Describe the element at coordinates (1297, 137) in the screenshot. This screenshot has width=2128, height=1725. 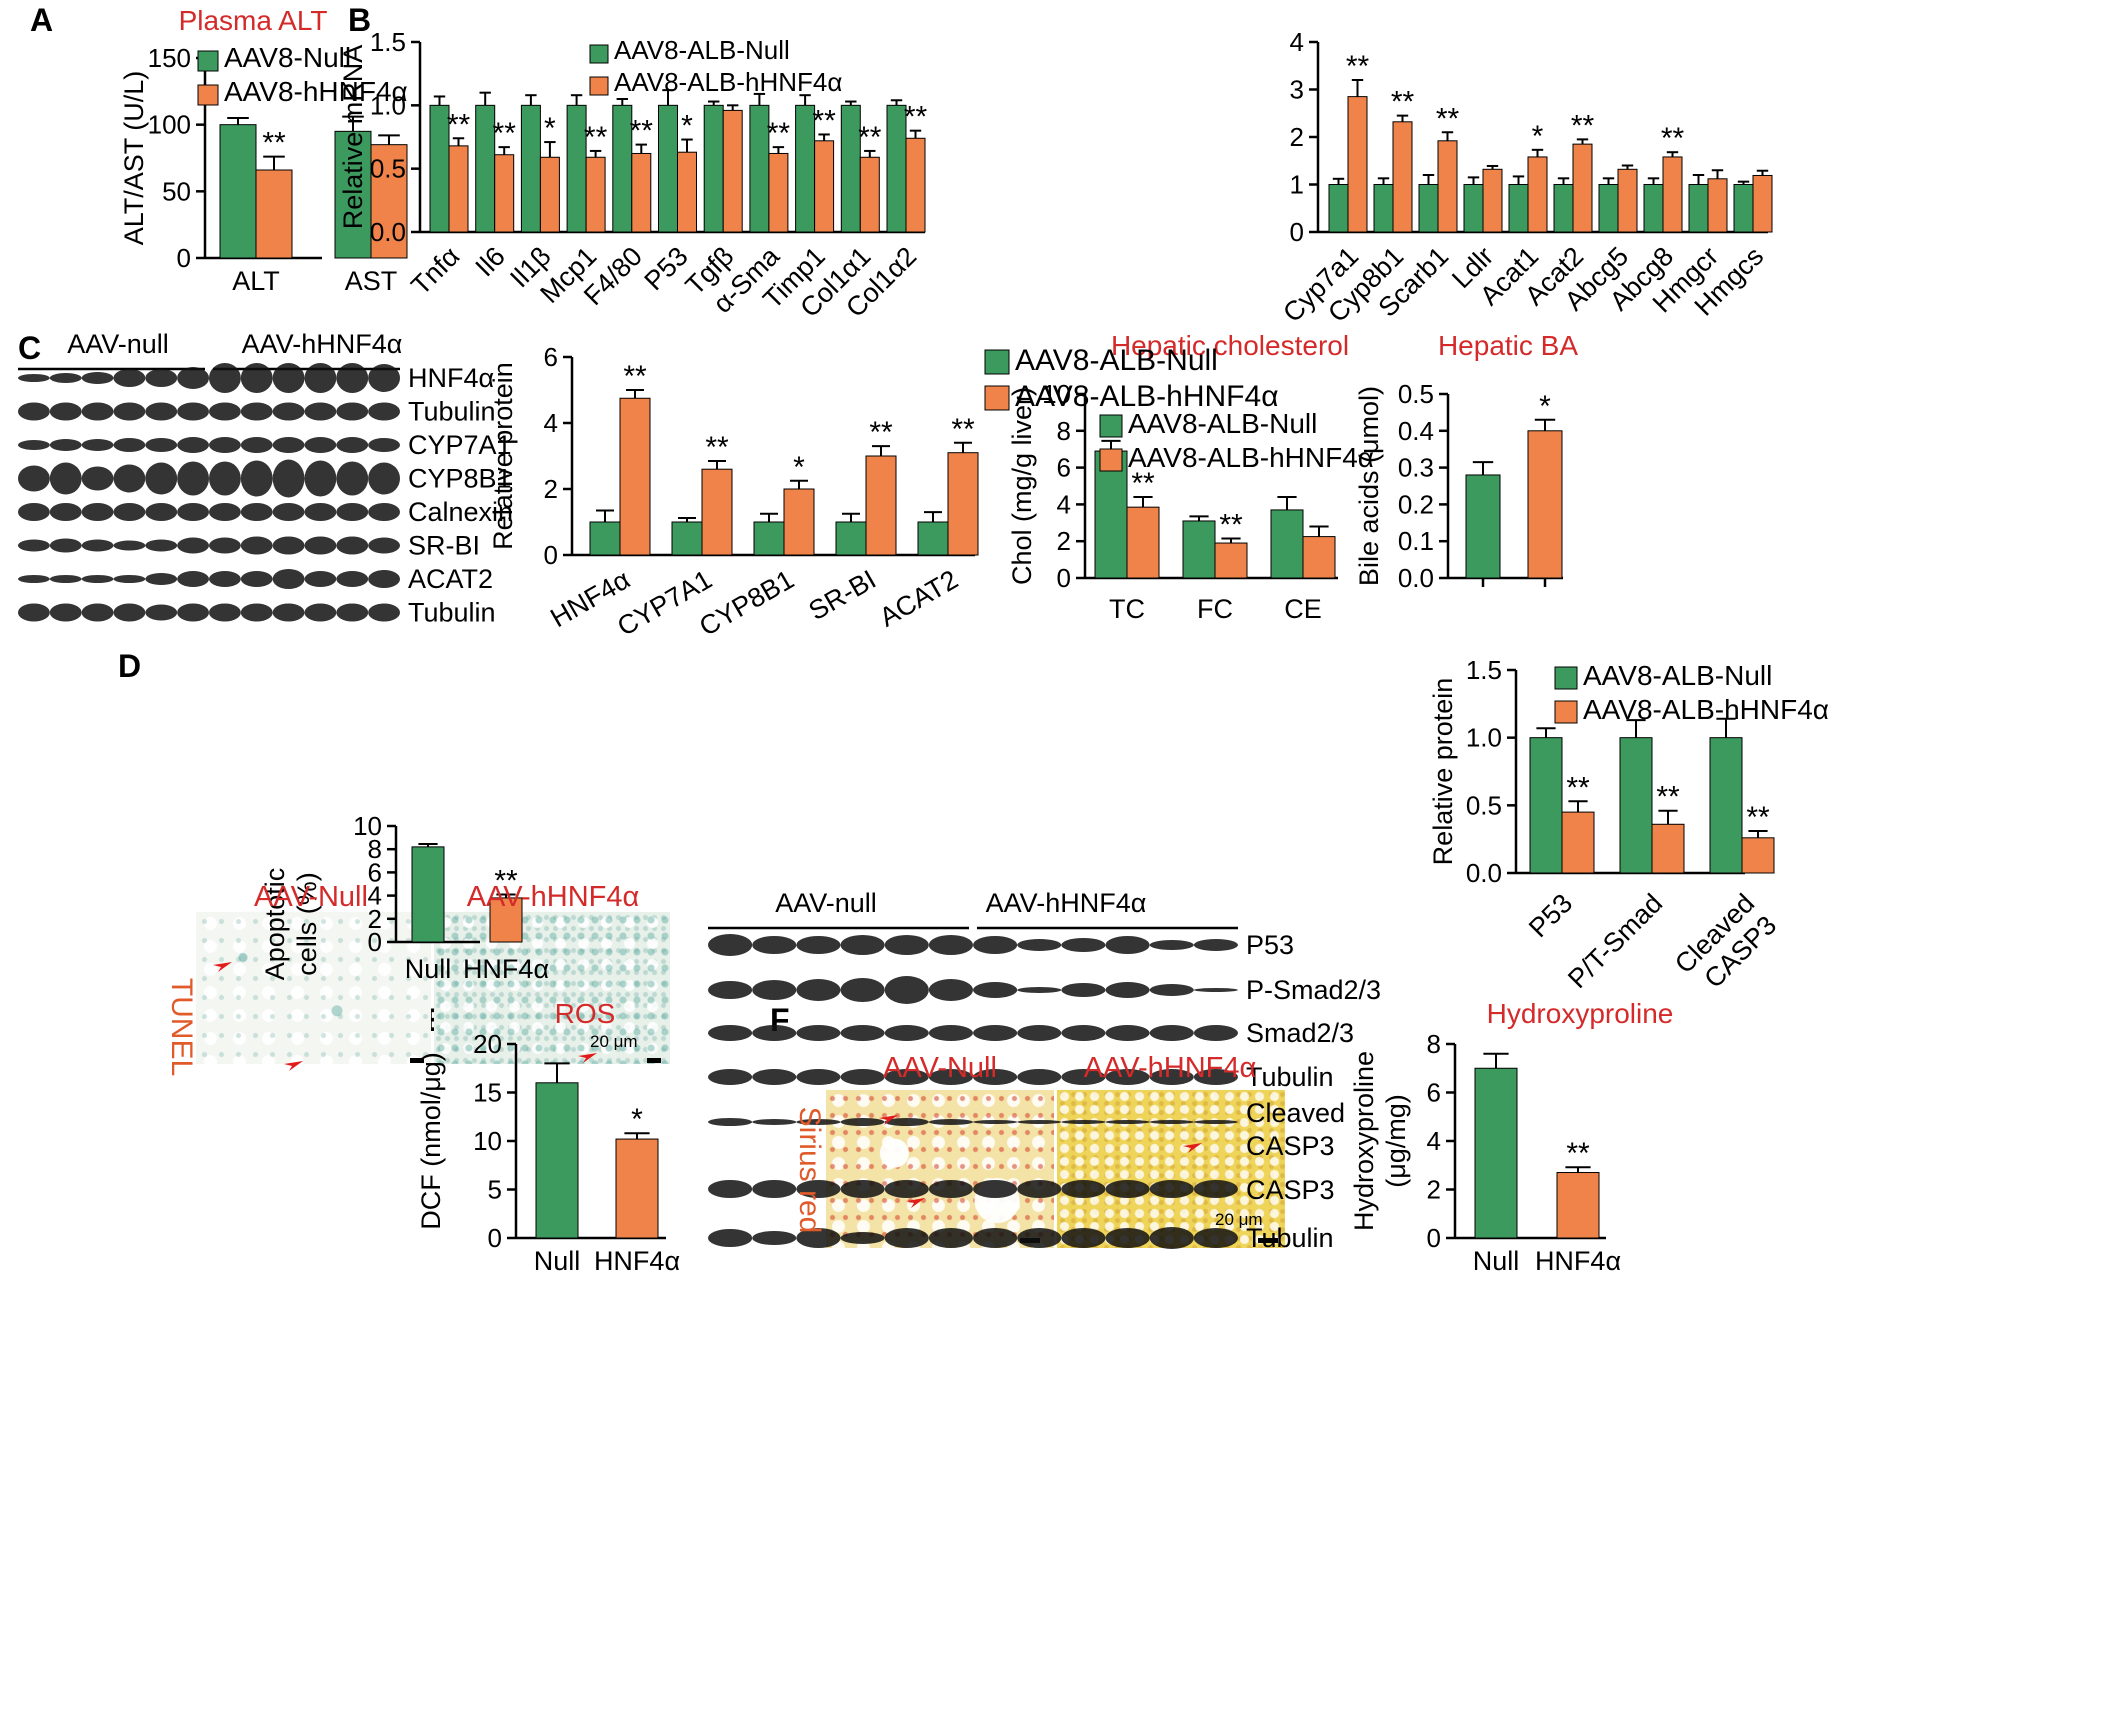
I see `y-tick-label: 2` at that location.